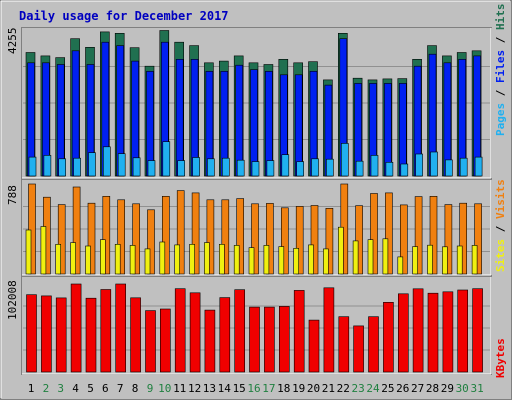 This screenshot has height=400, width=512. What do you see at coordinates (239, 388) in the screenshot?
I see `day-label: 15` at bounding box center [239, 388].